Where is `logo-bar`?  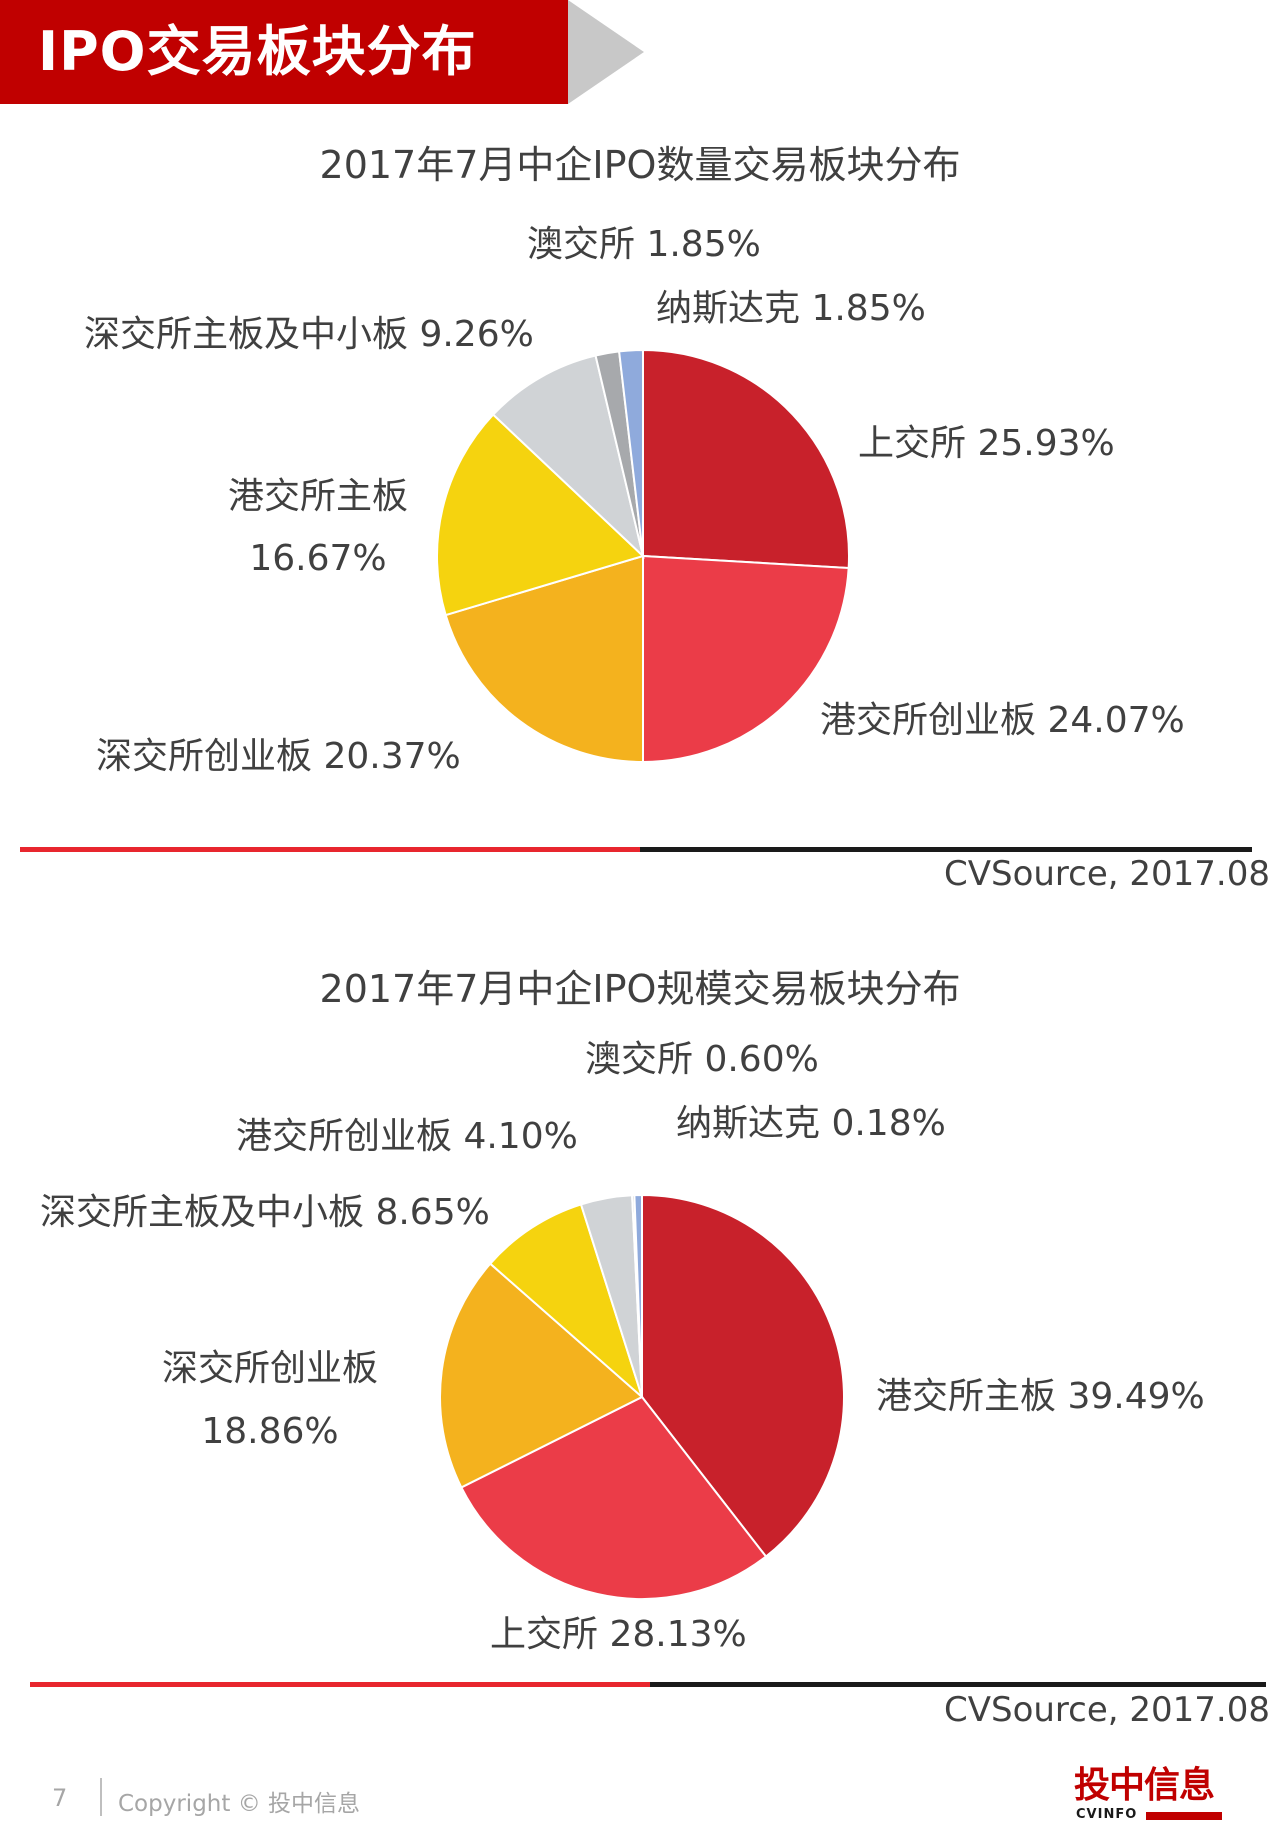
logo-bar is located at coordinates (1184, 1816).